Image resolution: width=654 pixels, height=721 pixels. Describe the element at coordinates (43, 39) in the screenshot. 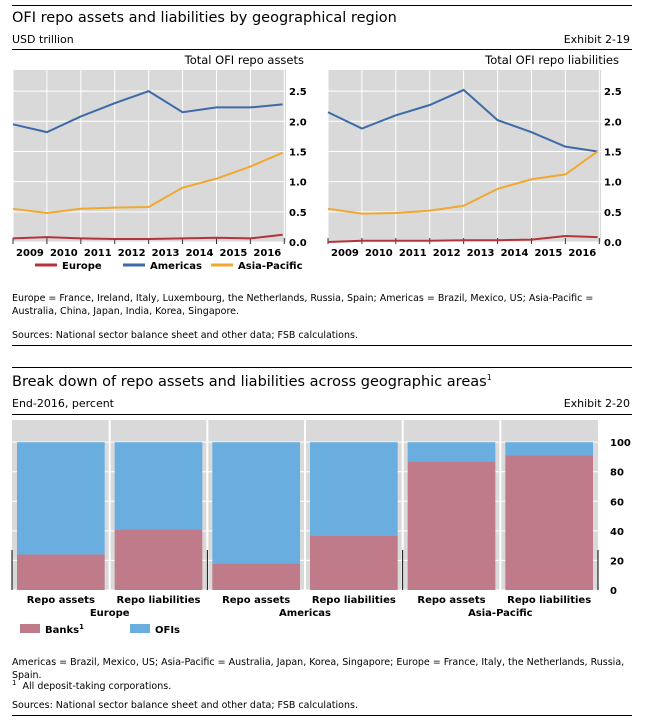

I see `exhibit1-unit: USD trillion` at that location.